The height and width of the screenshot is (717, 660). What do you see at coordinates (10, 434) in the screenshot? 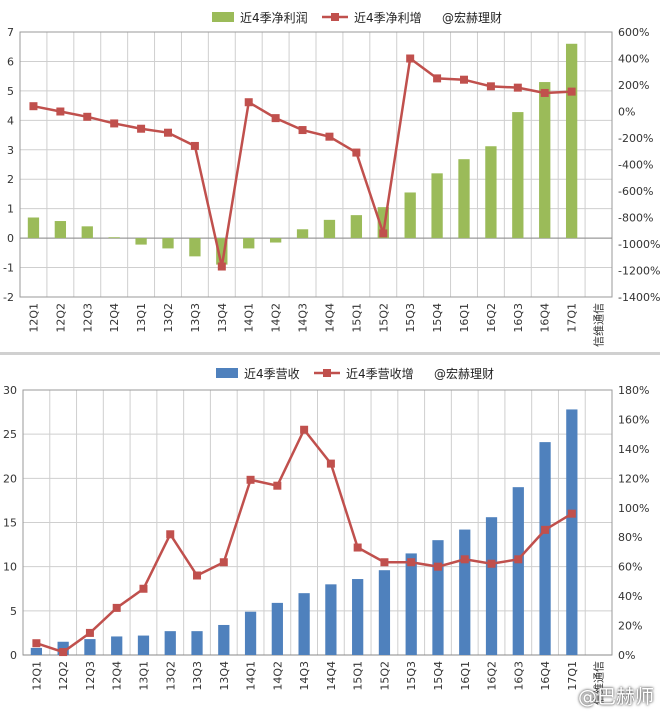
I see `y-tick-label: 25` at bounding box center [10, 434].